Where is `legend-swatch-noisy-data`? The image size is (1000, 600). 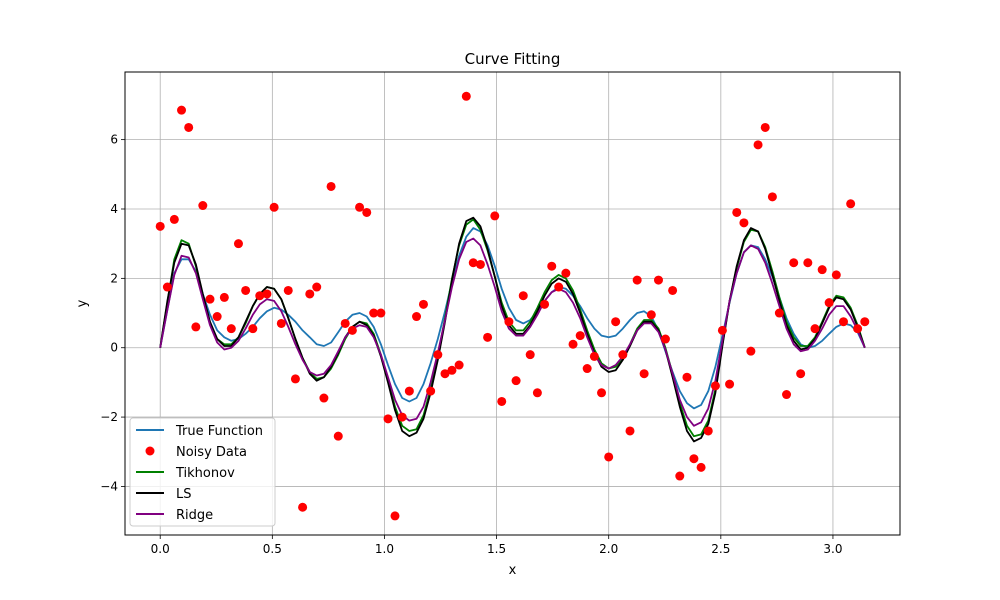 legend-swatch-noisy-data is located at coordinates (150, 451).